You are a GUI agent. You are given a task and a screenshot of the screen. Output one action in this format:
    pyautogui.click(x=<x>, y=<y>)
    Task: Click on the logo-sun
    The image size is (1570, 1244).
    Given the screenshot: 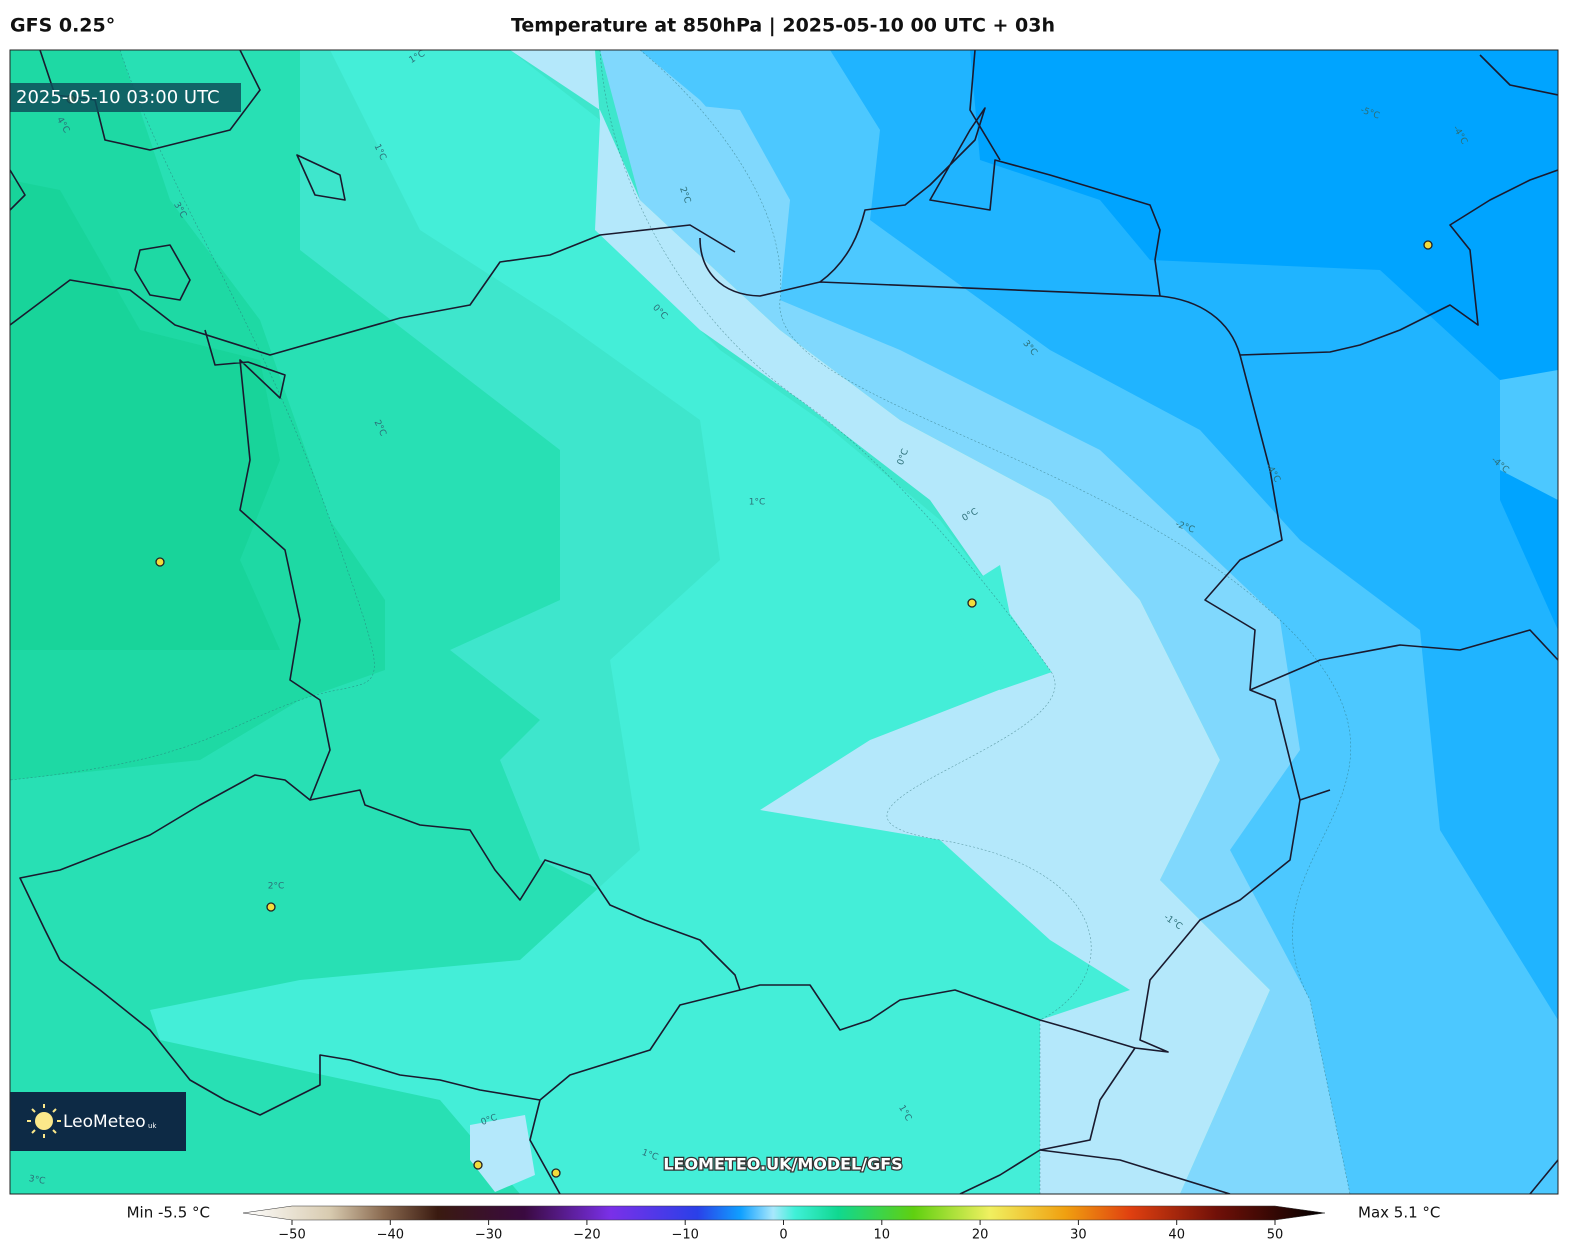 What is the action you would take?
    pyautogui.click(x=44, y=1121)
    